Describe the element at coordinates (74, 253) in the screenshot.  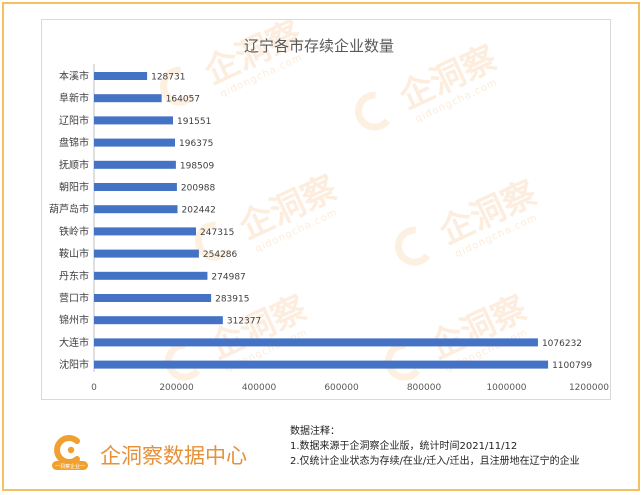
I see `category-label: 鞍山市` at that location.